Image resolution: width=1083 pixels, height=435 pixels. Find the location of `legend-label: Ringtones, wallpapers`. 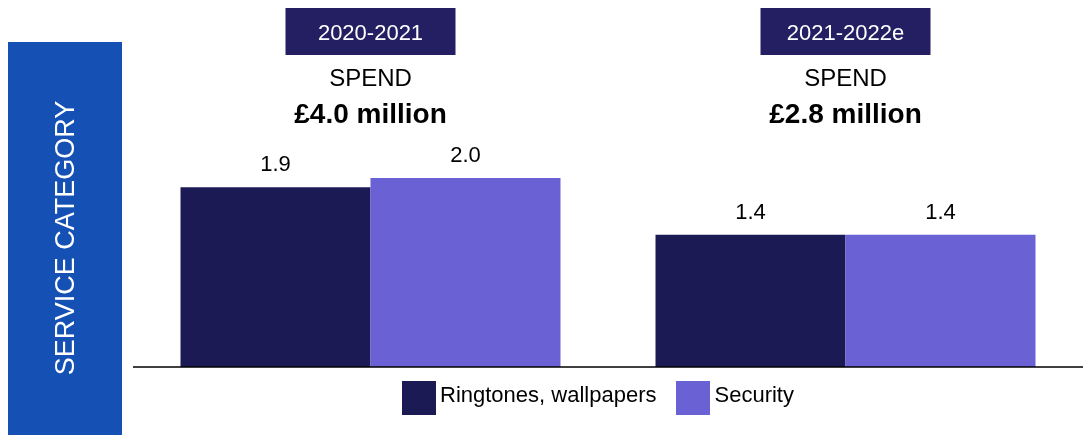

legend-label: Ringtones, wallpapers is located at coordinates (548, 395).